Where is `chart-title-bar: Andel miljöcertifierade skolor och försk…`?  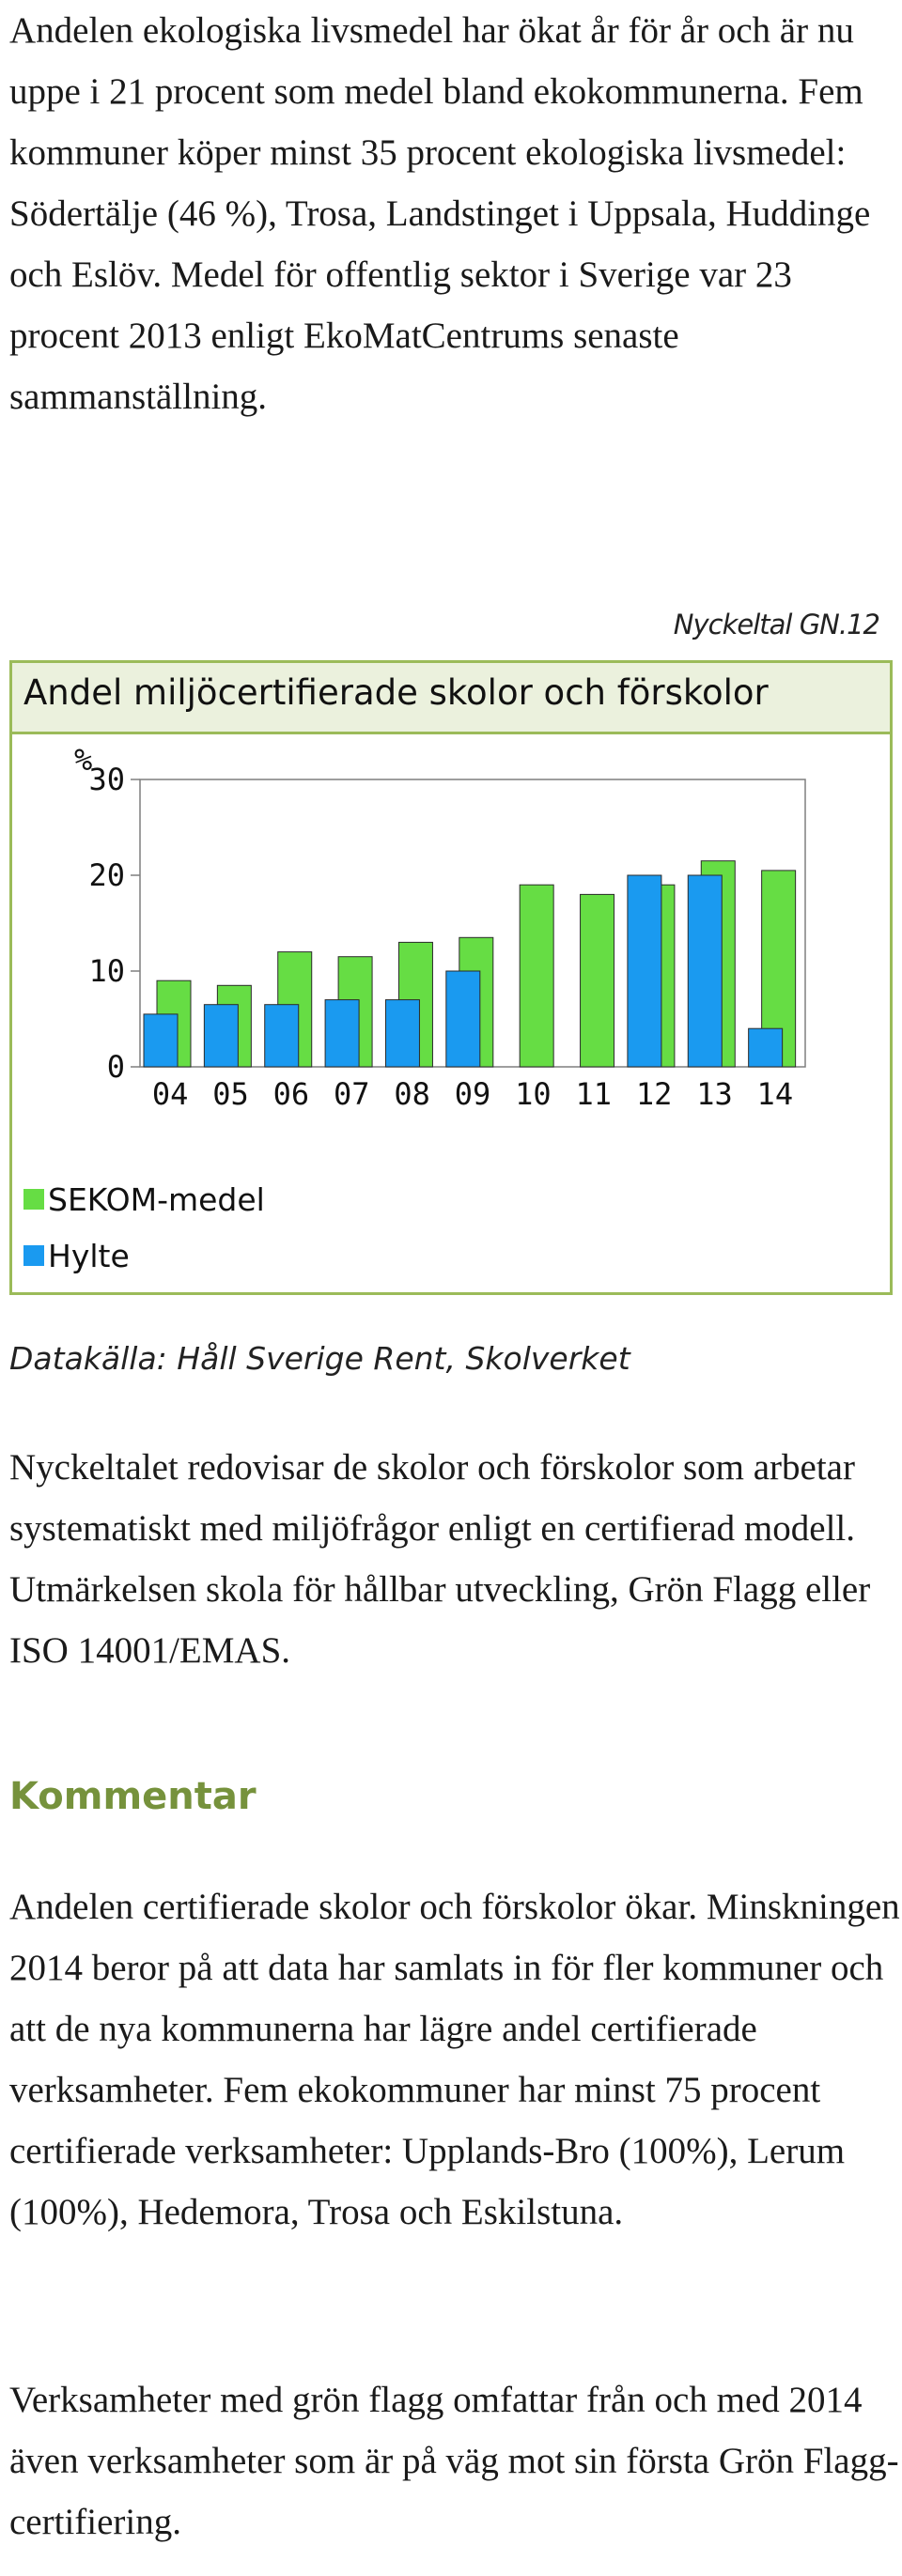
chart-title-bar: Andel miljöcertifierade skolor och försk… is located at coordinates (451, 698).